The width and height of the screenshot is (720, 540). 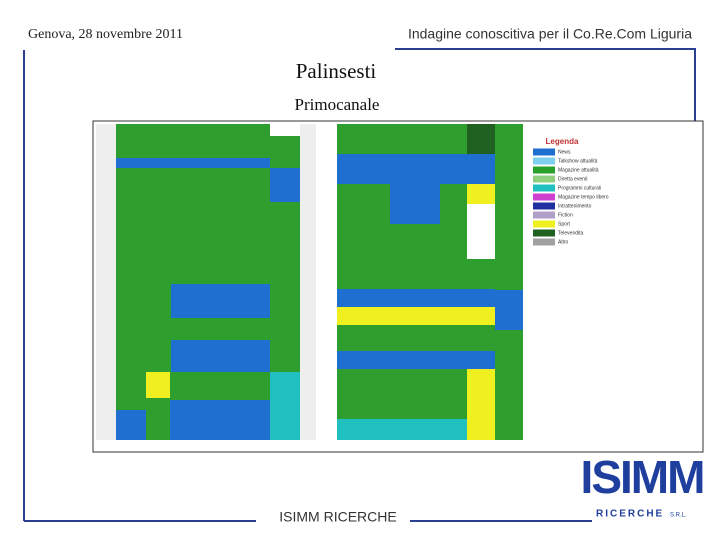 I want to click on footer: ISIMM RICERCHE, so click(x=337, y=517).